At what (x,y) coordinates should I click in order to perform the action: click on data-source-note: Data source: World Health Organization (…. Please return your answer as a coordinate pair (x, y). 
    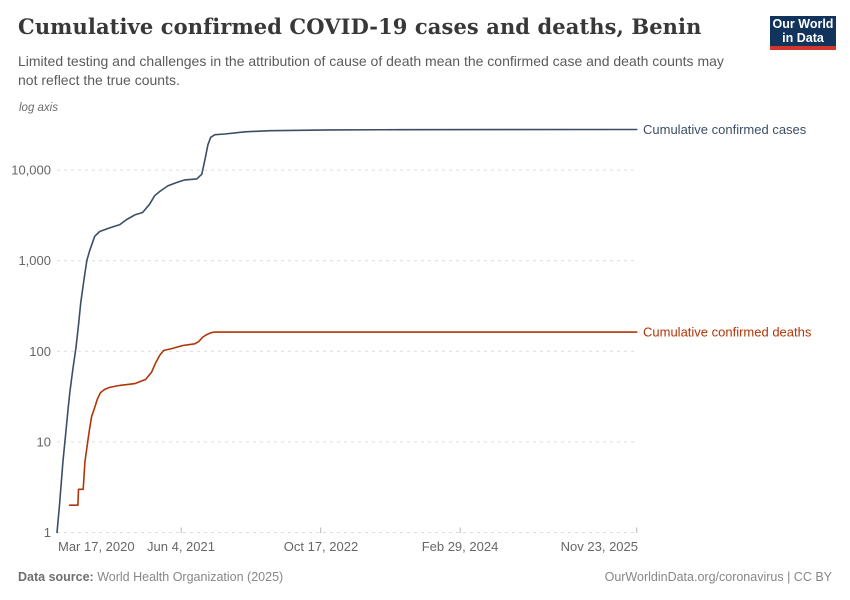
    Looking at the image, I should click on (150, 577).